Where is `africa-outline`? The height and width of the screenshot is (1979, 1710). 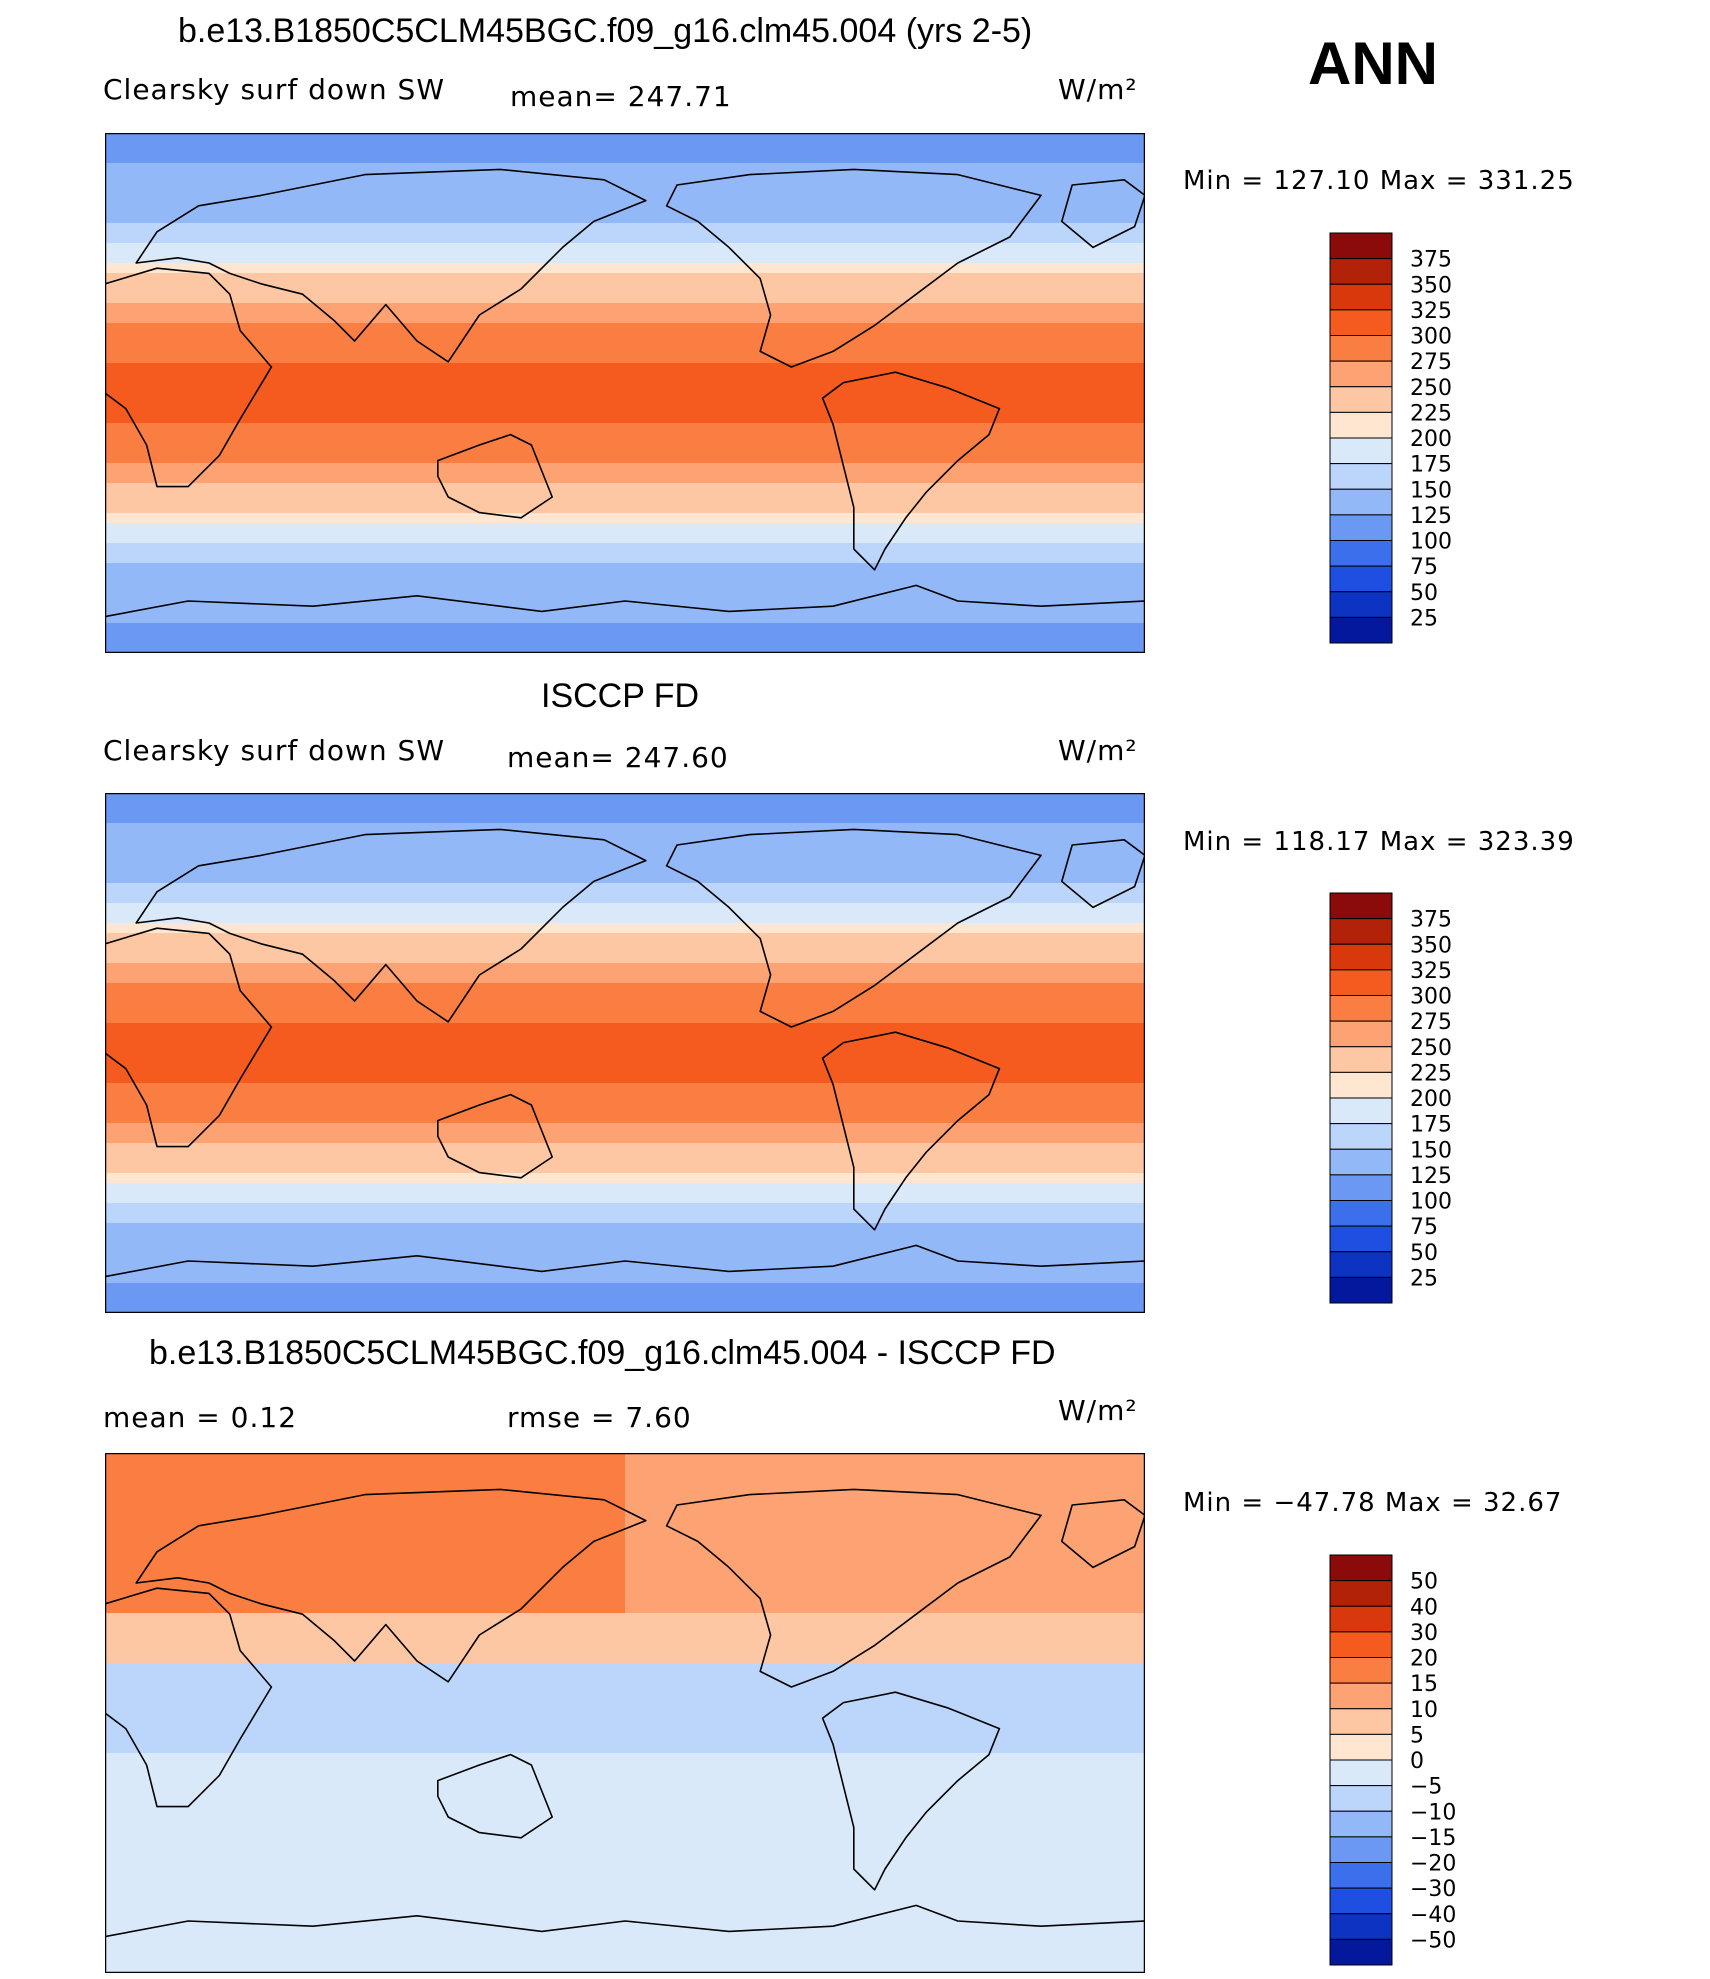 africa-outline is located at coordinates (189, 1037).